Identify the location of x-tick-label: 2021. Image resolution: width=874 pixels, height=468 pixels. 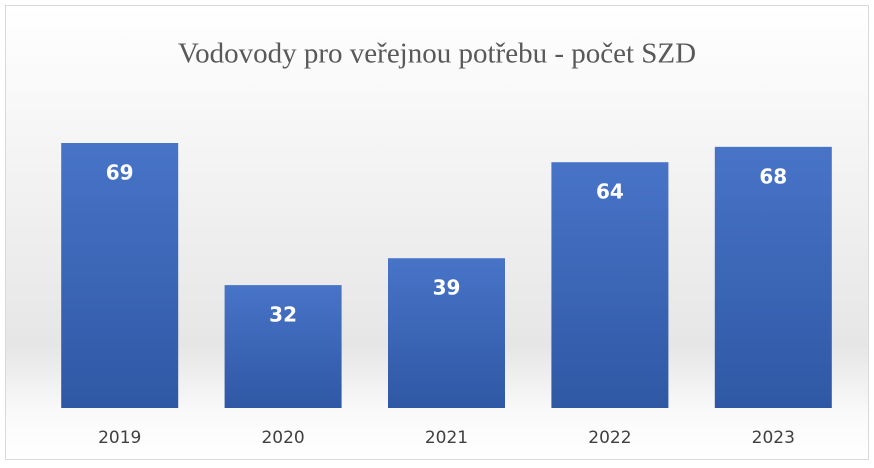
(446, 438).